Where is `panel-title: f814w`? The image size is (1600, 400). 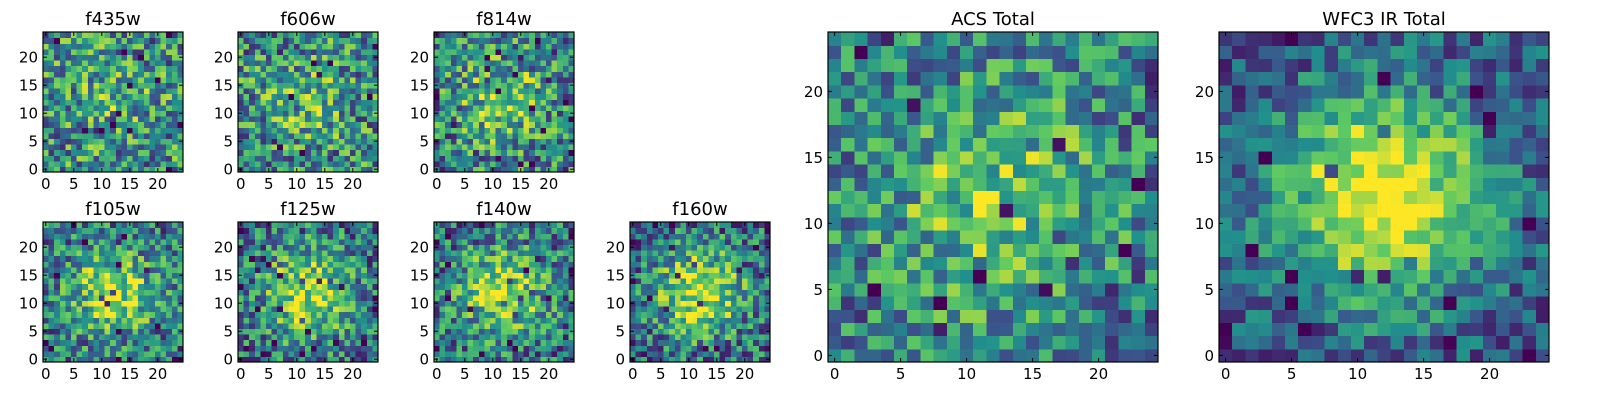 panel-title: f814w is located at coordinates (503, 19).